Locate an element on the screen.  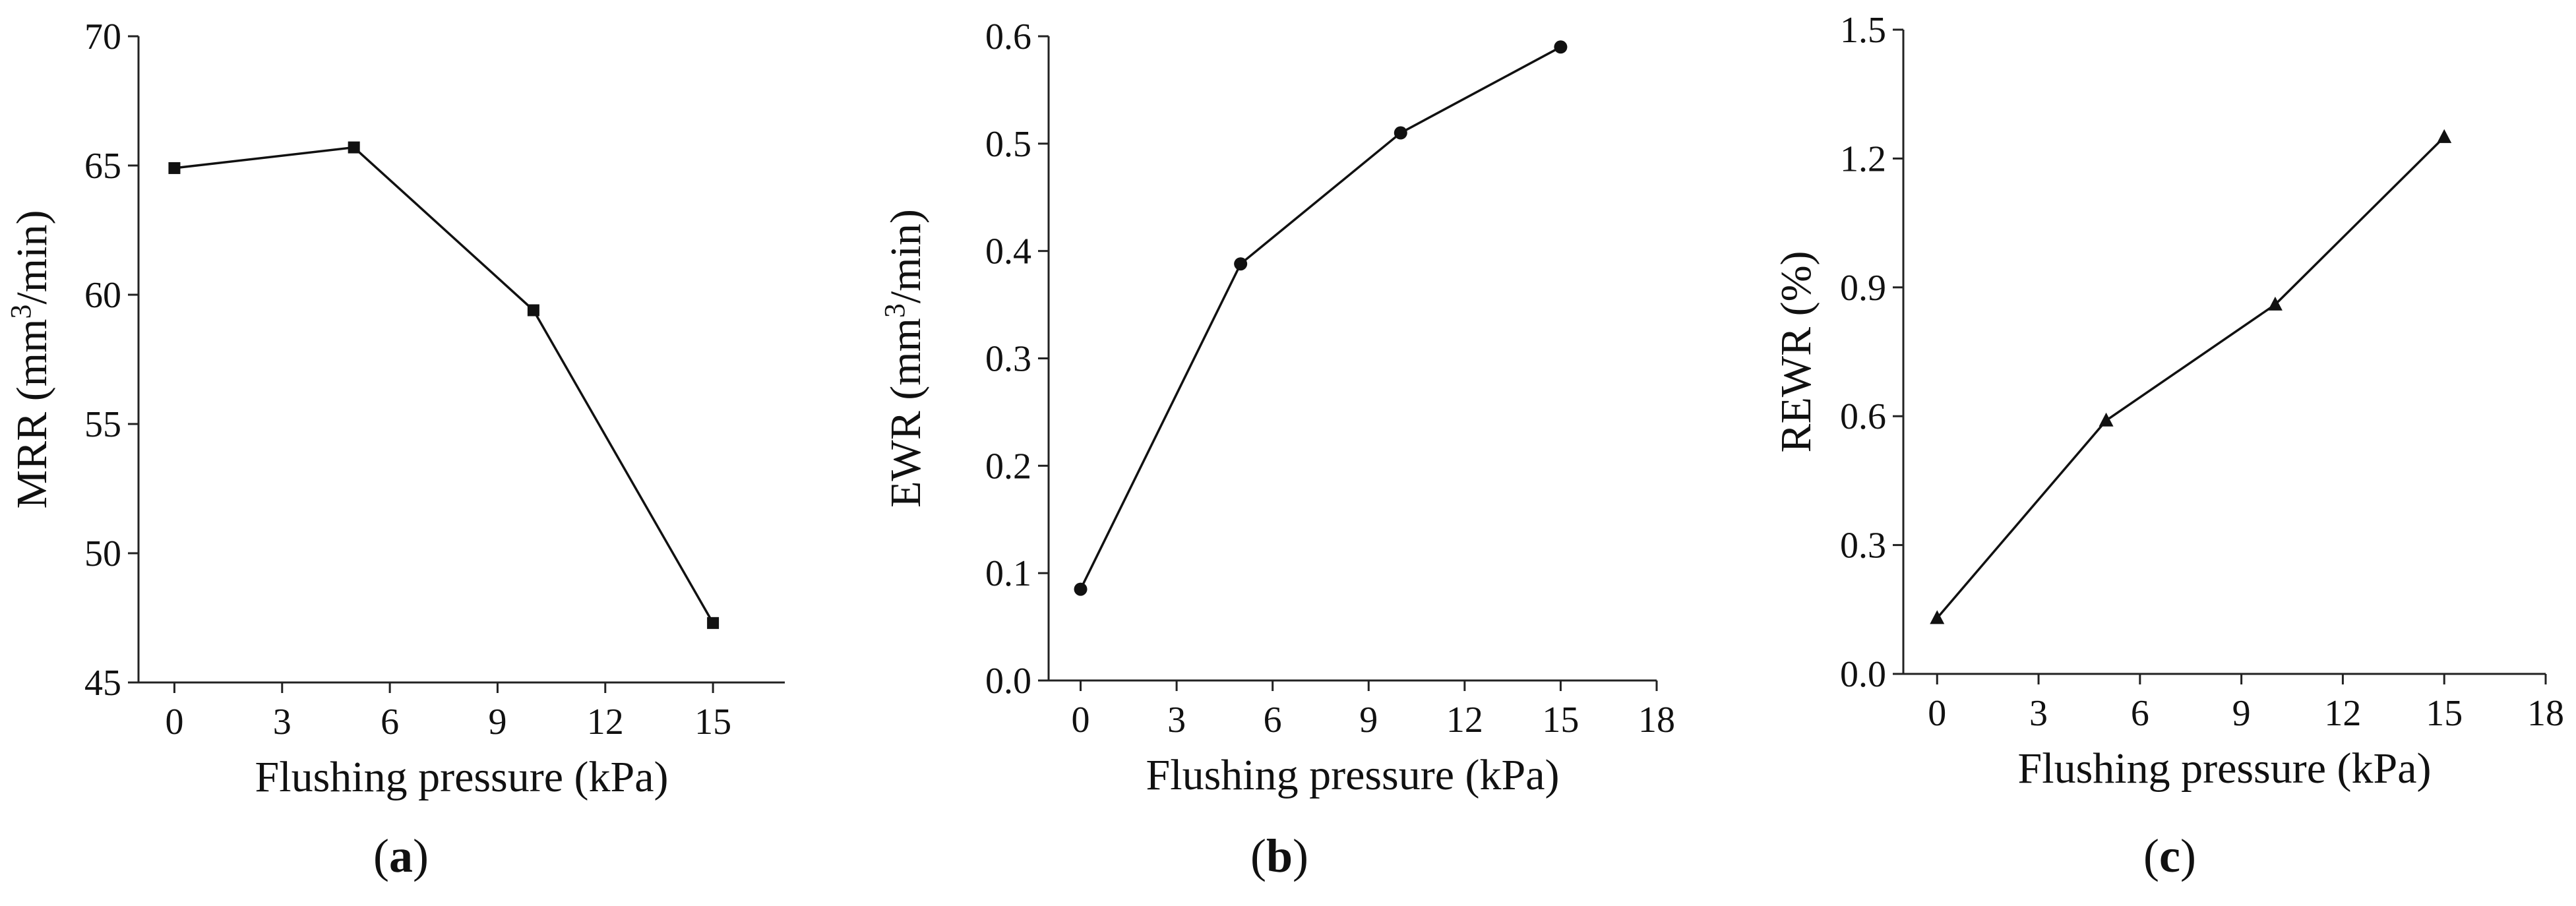
panel-label: (b) is located at coordinates (1279, 856).